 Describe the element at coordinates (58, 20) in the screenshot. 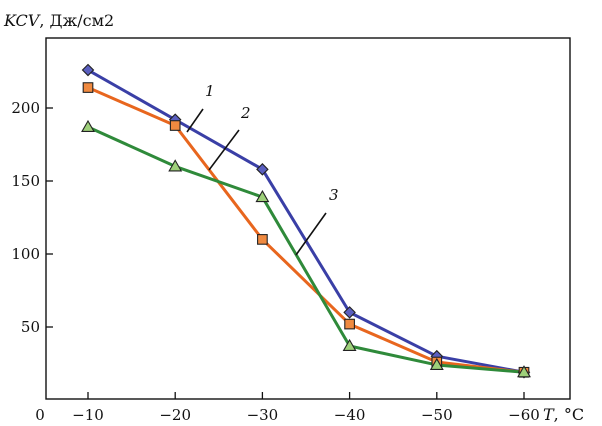

I see `y-axis-title: KCV, Дж/см2` at that location.